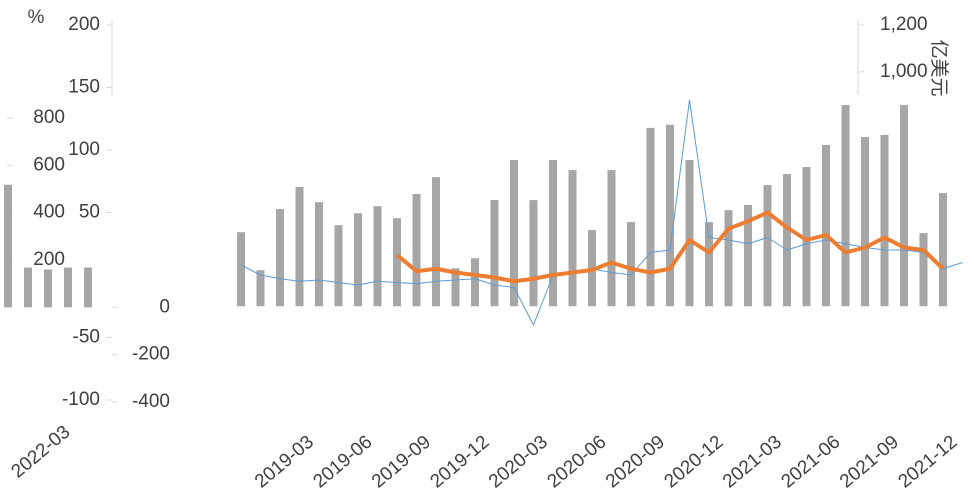  What do you see at coordinates (49, 212) in the screenshot?
I see `y-tick-label: 400` at bounding box center [49, 212].